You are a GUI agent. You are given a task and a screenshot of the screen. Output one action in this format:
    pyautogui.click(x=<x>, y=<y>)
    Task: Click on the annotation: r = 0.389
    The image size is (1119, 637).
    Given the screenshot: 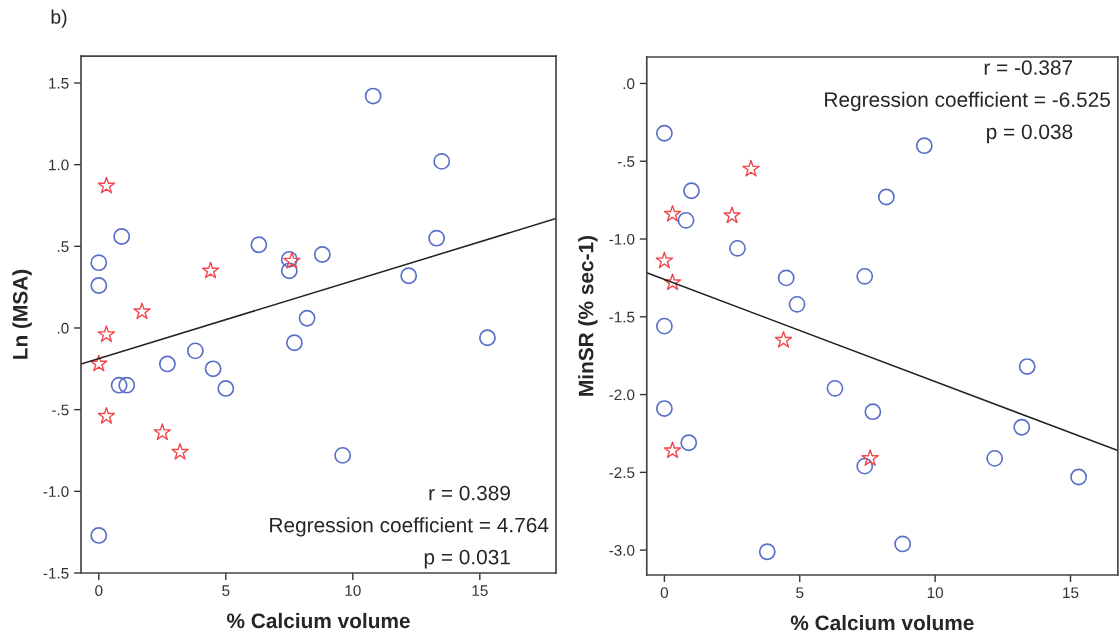 What is the action you would take?
    pyautogui.click(x=469, y=493)
    